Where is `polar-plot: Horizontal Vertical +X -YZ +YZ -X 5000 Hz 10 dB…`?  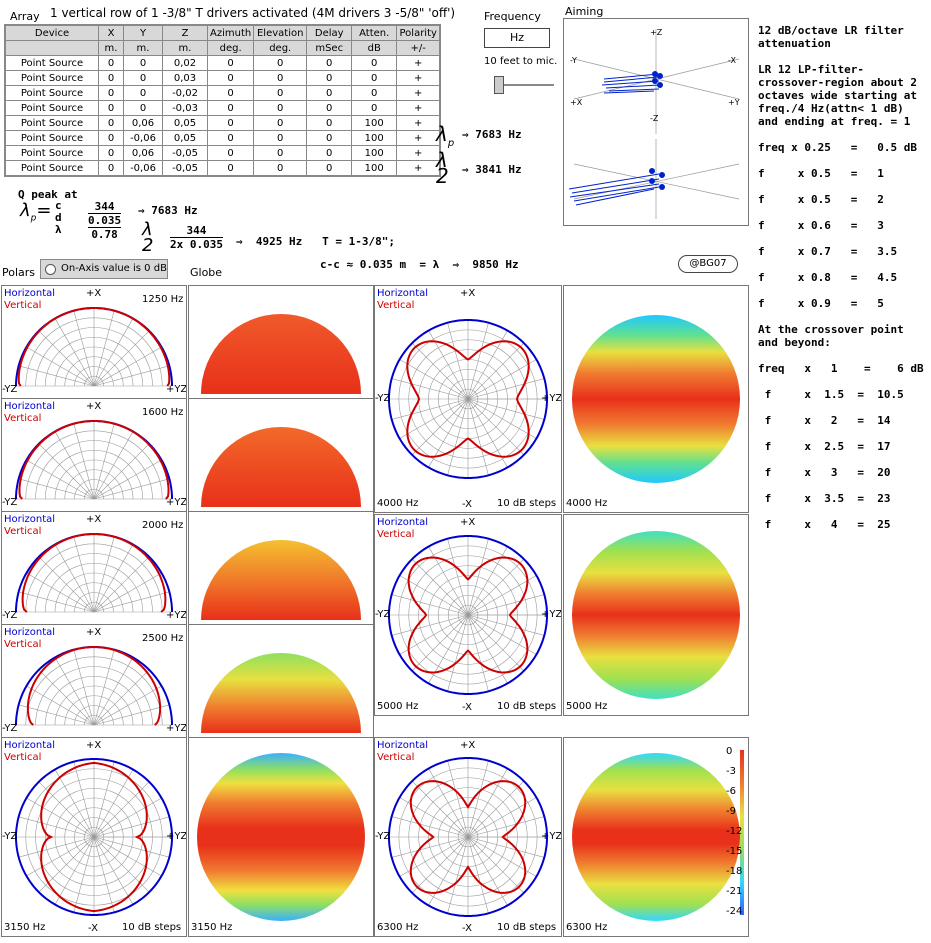
polar-plot: Horizontal Vertical +X -YZ +YZ -X 5000 Hz 10 dB… is located at coordinates (468, 615).